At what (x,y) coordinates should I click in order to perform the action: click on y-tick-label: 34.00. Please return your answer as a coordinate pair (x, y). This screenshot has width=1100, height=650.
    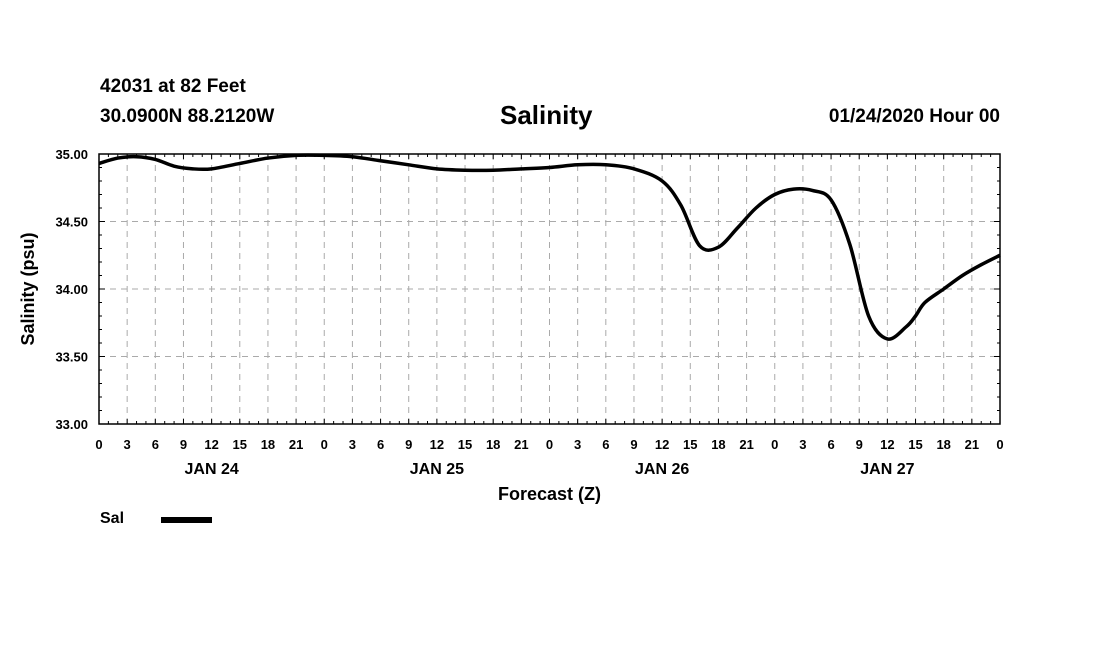
    Looking at the image, I should click on (71, 289).